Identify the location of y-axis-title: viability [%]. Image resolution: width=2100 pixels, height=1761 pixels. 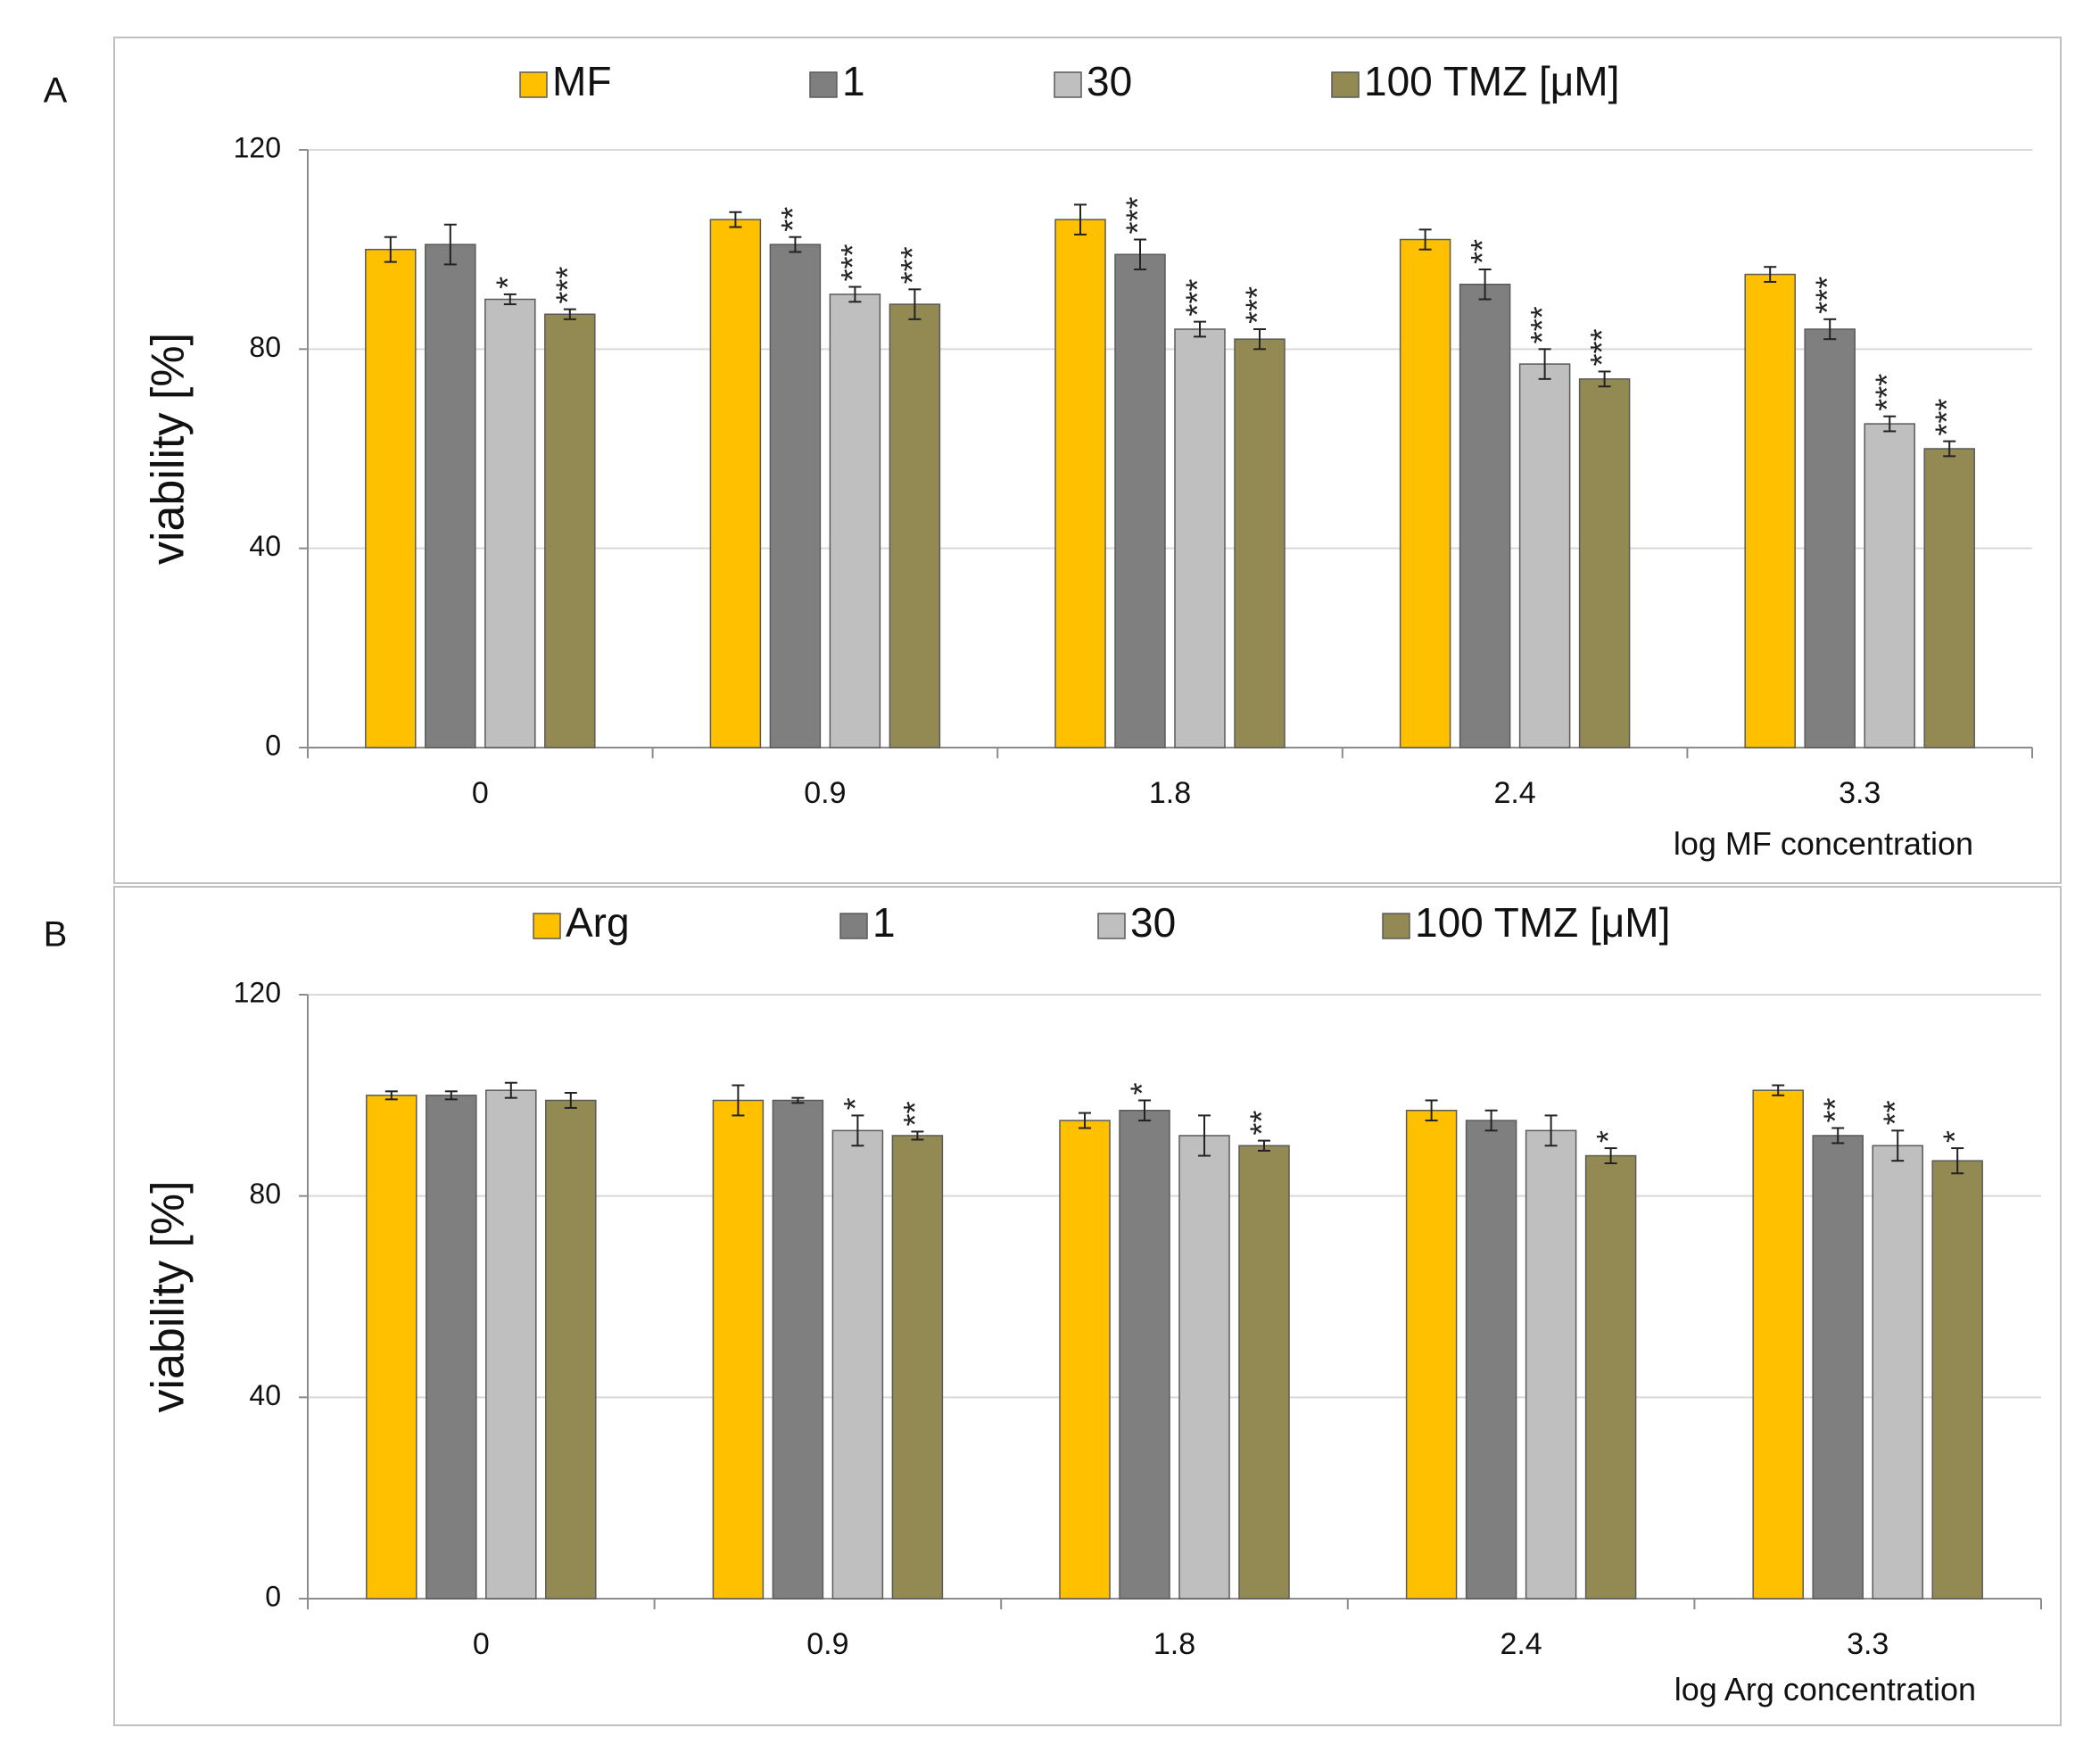
(168, 1296).